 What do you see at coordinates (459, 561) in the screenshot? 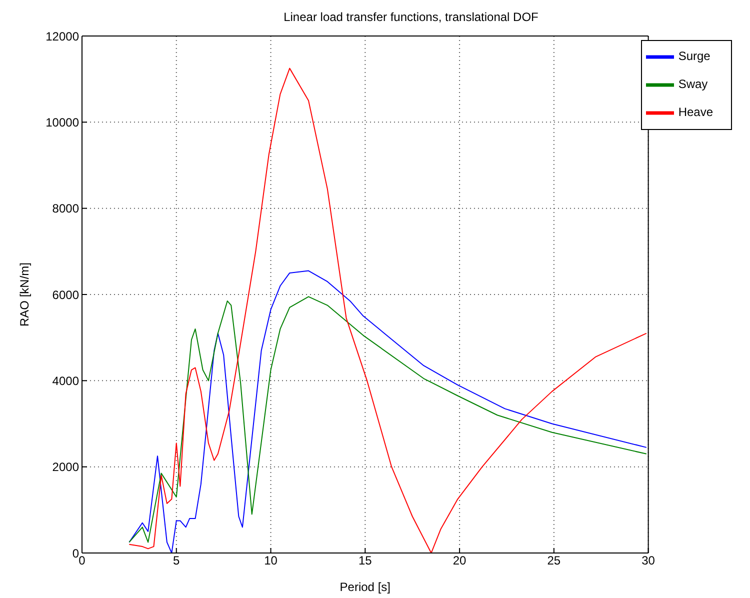
I see `x-tick-label: 20` at bounding box center [459, 561].